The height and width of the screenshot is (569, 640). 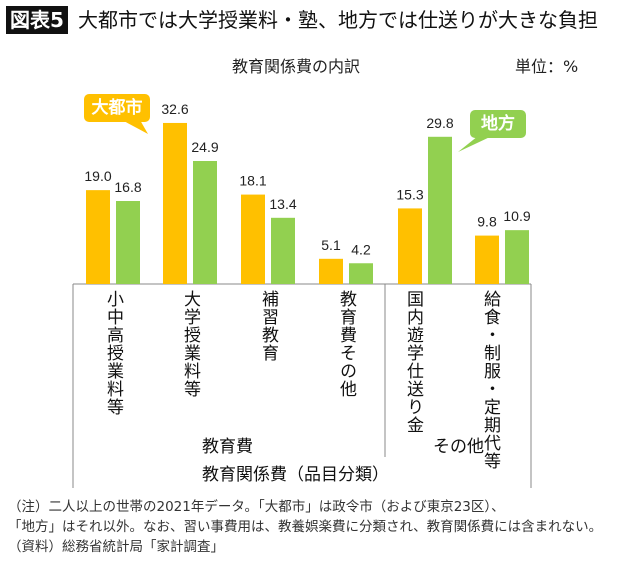 I want to click on legend-callout-urban: 大都市, so click(x=117, y=108).